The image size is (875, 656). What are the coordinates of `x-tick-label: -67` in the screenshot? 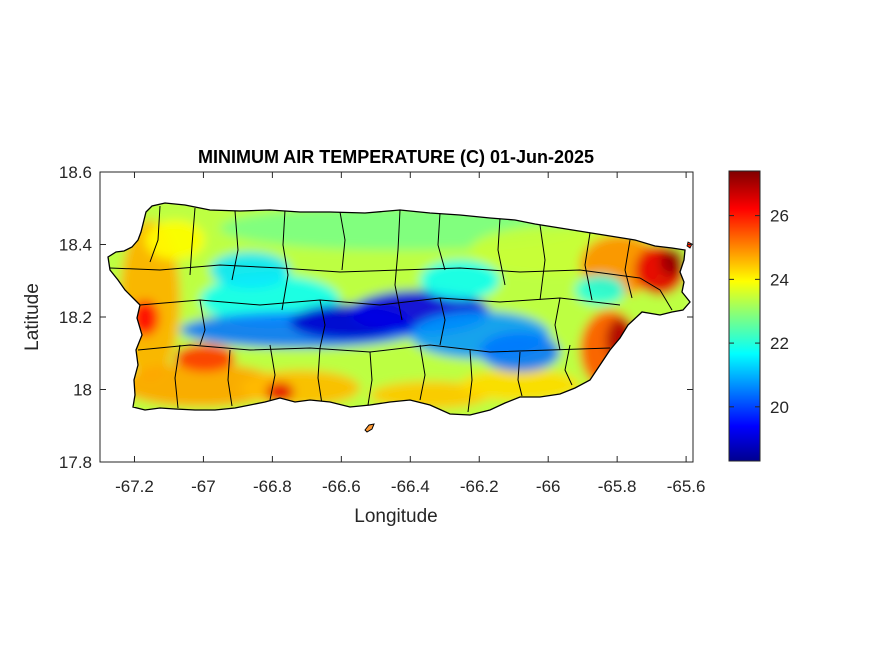 It's located at (203, 486).